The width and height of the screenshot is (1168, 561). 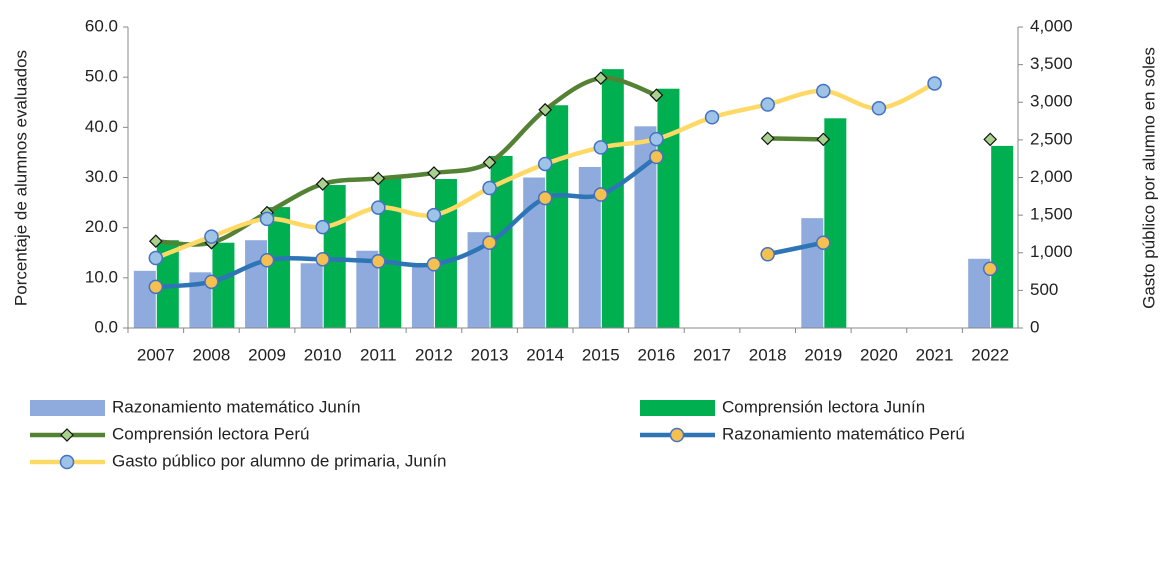 I want to click on x-tick-label: 2007, so click(x=156, y=354).